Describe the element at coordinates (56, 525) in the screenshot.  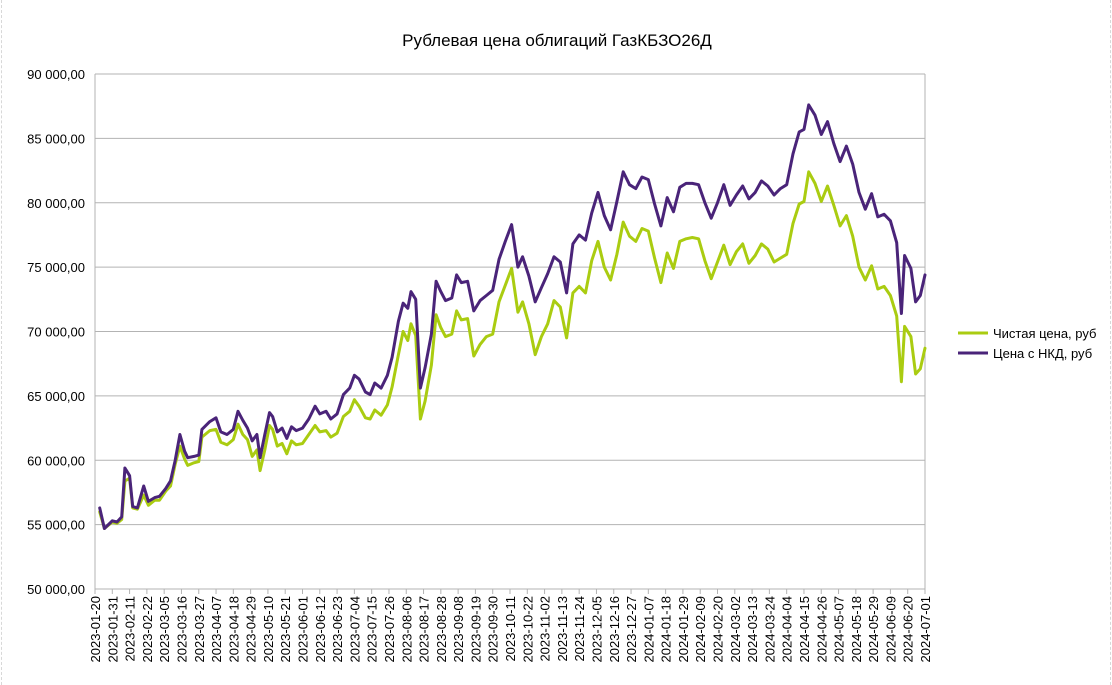
I see `y-tick-label: 55 000,00` at that location.